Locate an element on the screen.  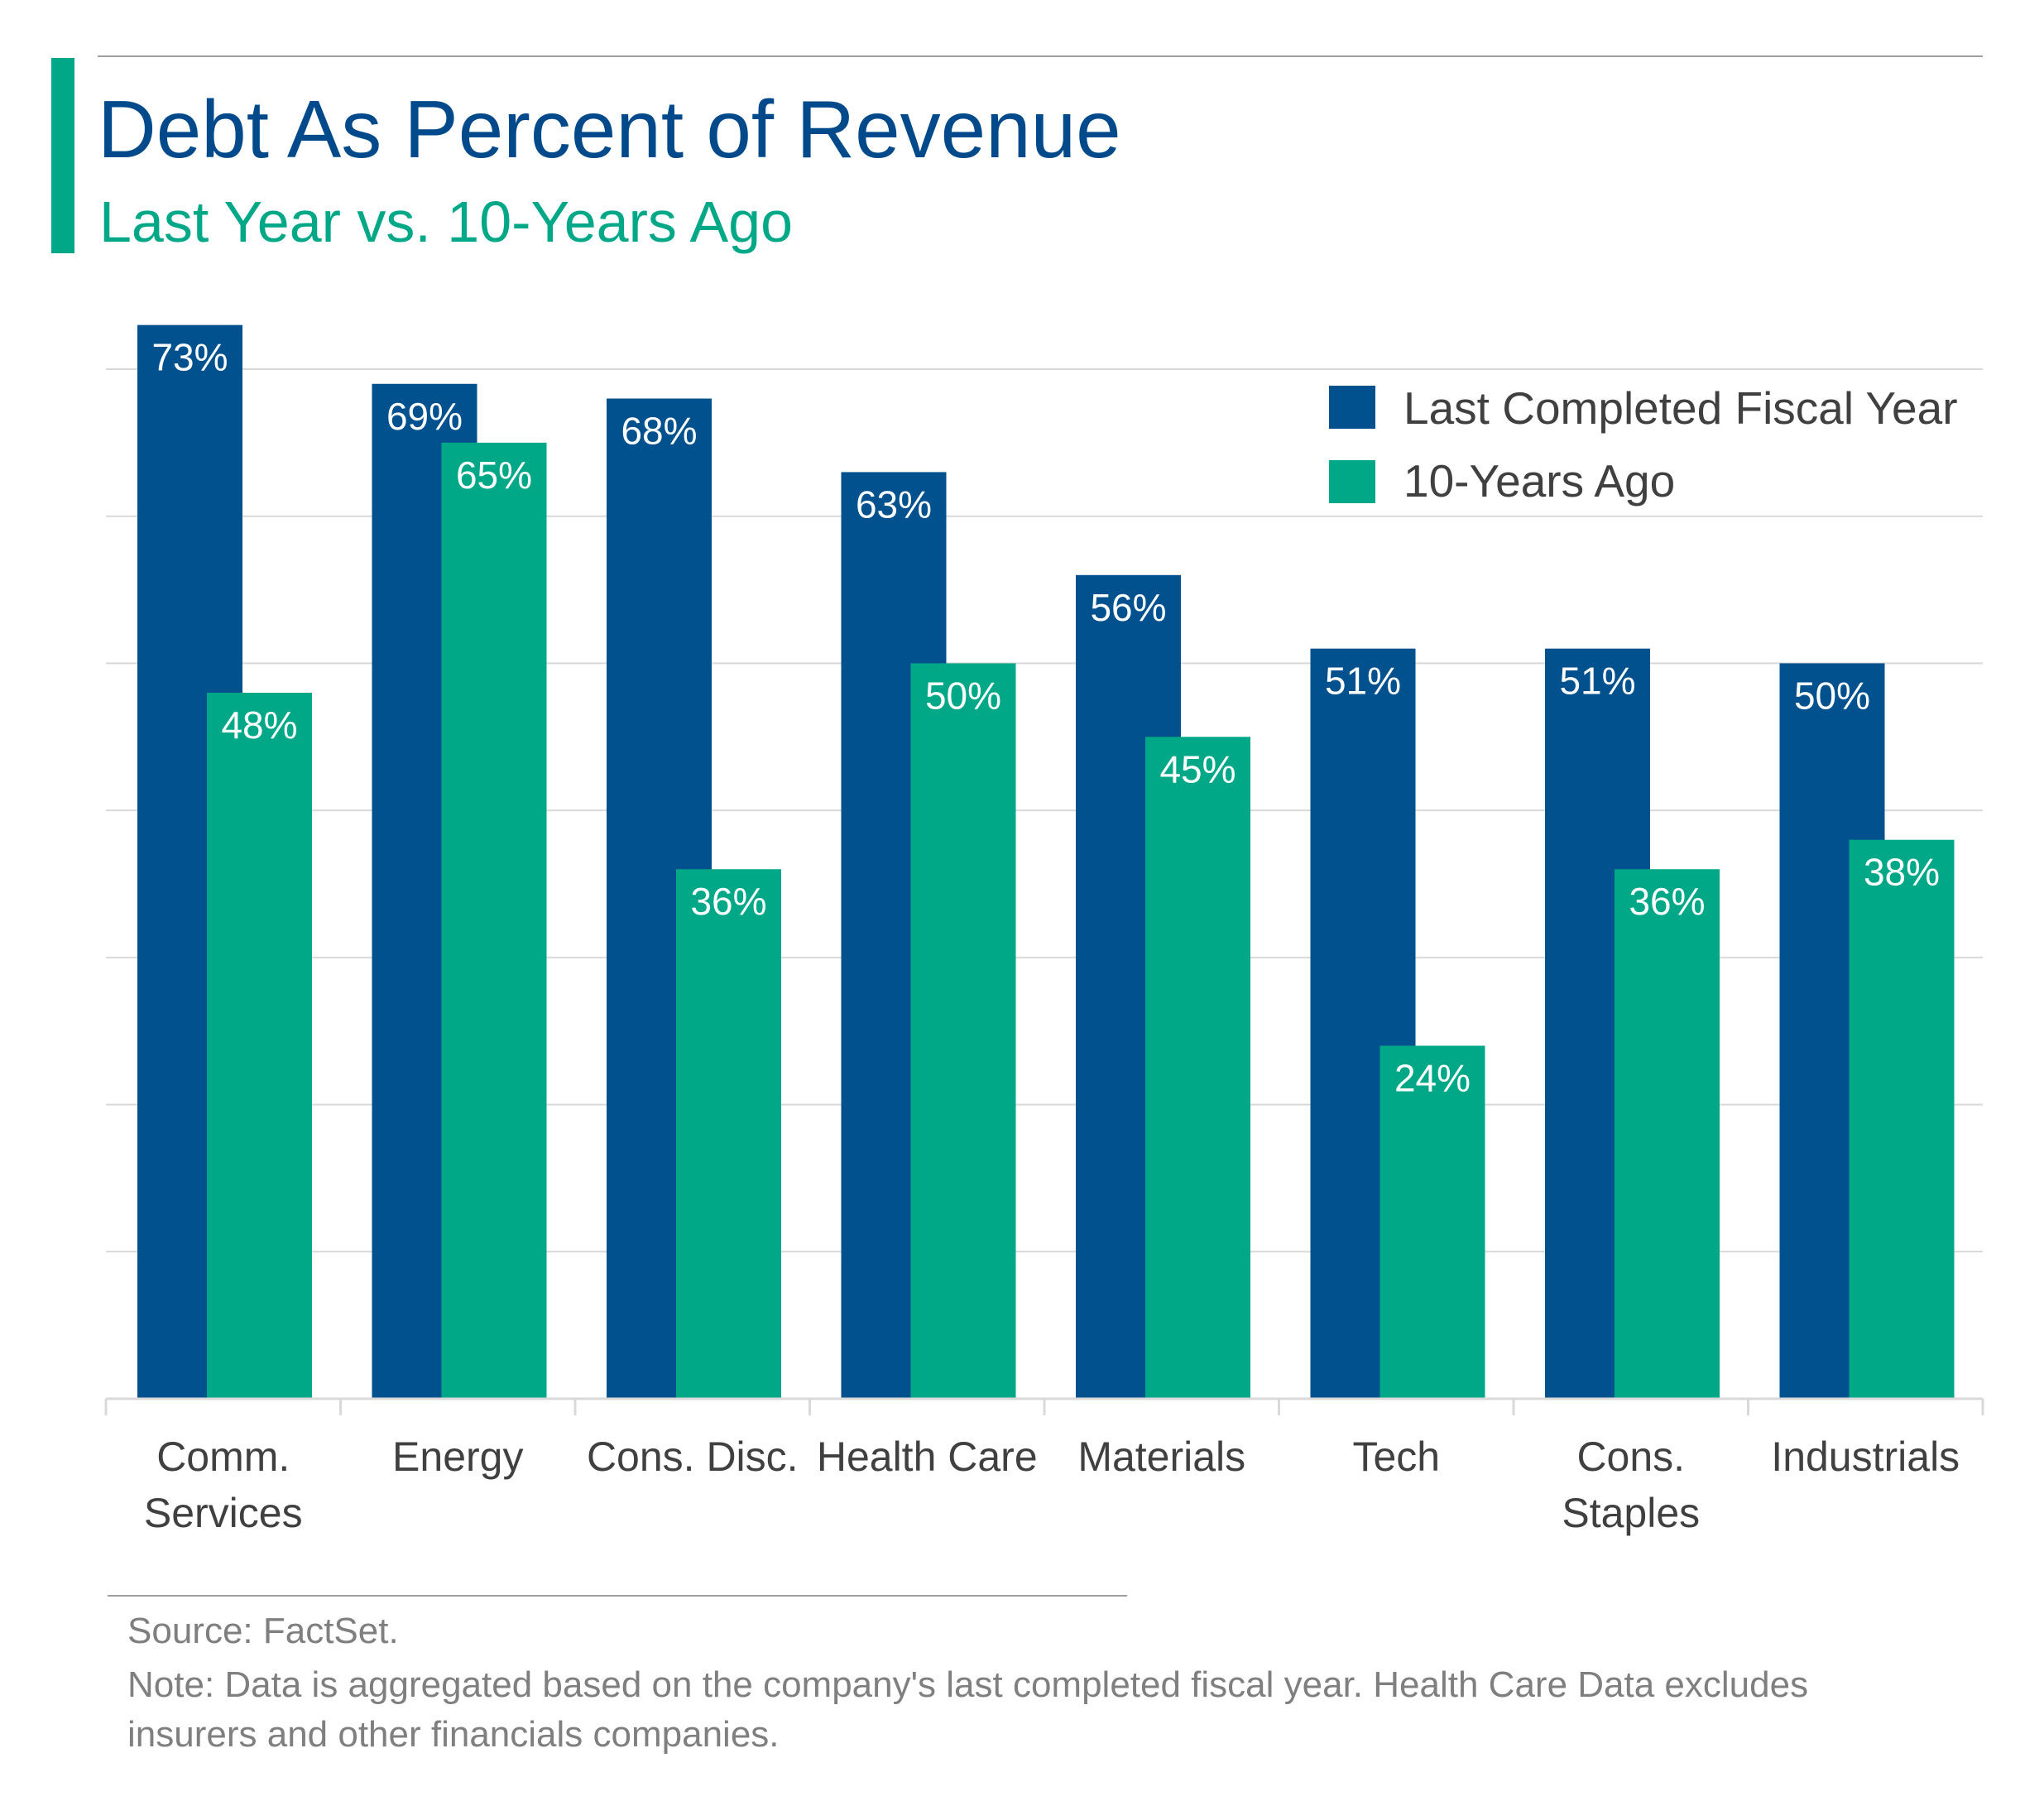
legend-swatch-last-fiscal-year is located at coordinates (1352, 407).